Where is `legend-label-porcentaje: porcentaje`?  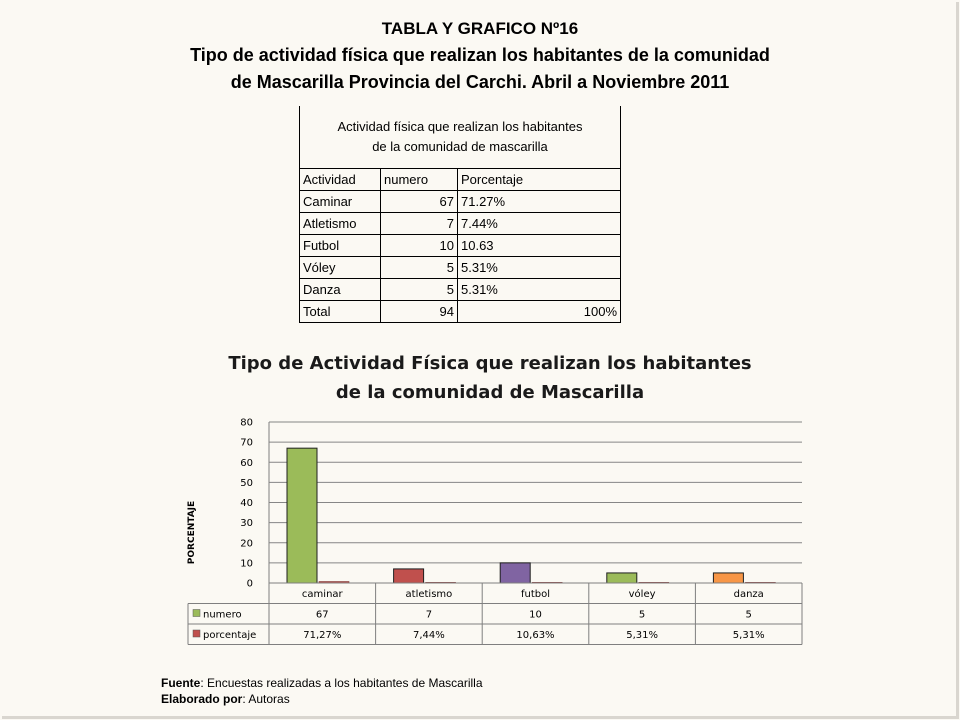 legend-label-porcentaje: porcentaje is located at coordinates (229, 635).